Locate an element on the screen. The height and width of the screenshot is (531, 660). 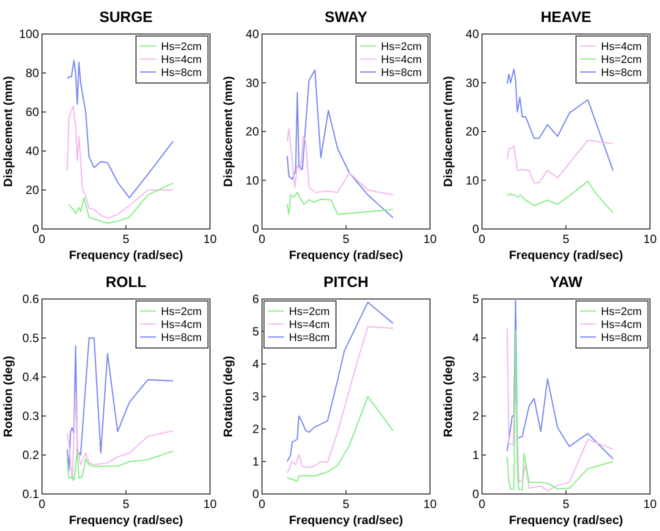
y-tick-label: 0.3 is located at coordinates (31, 416).